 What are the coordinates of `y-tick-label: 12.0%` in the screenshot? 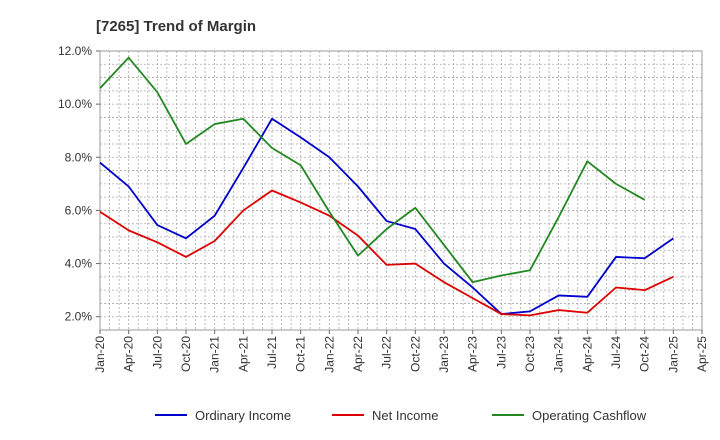 It's located at (75, 51).